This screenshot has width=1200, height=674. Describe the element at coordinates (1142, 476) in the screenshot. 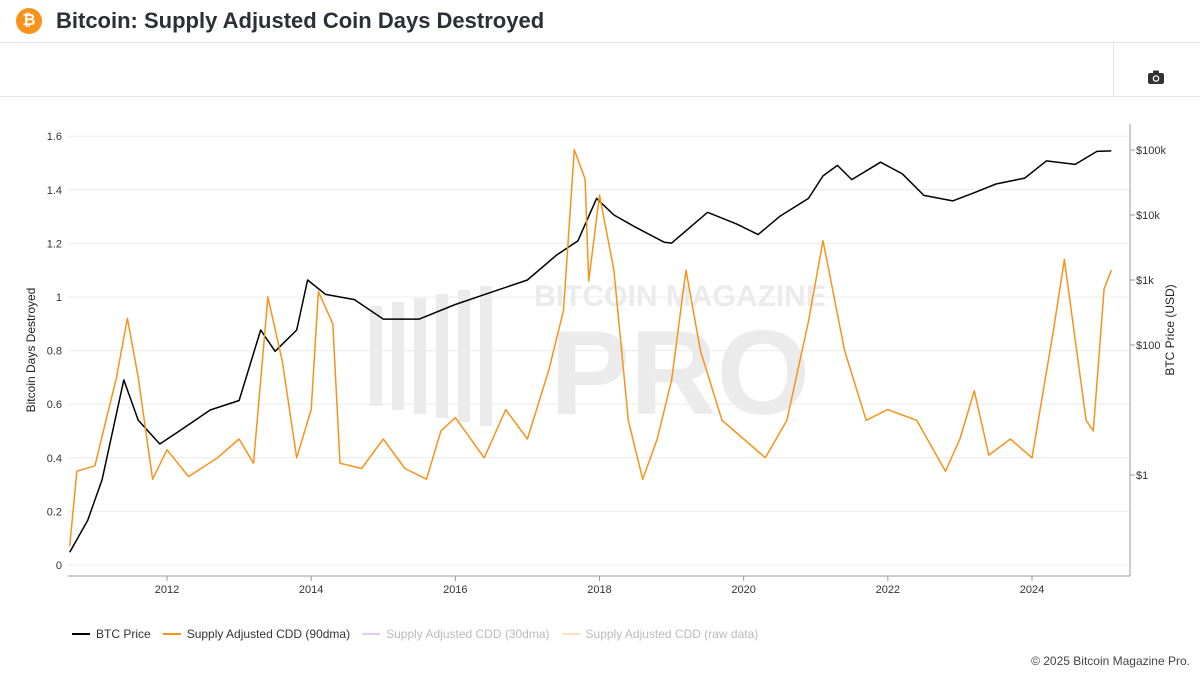

I see `y2-tick-label: $1` at that location.